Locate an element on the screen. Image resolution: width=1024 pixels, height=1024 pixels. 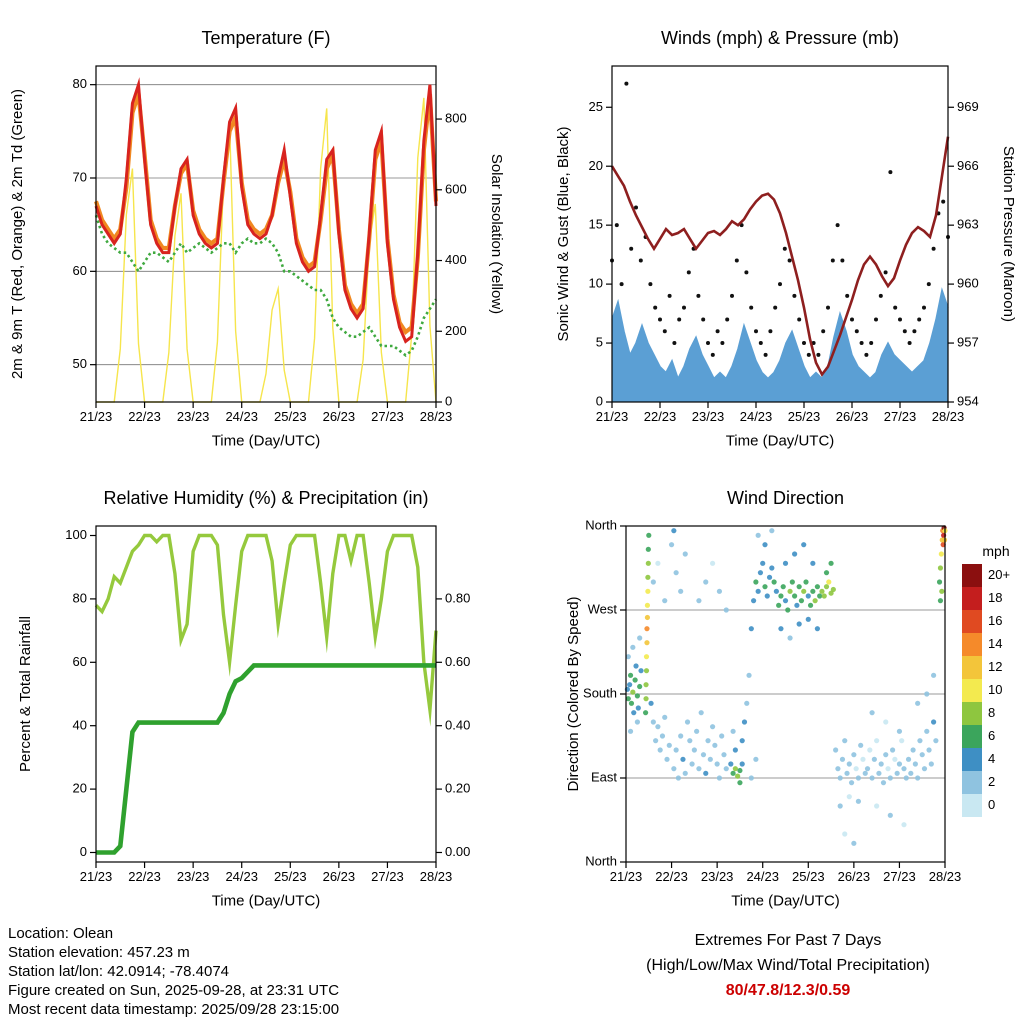
station-location: Location: Olean is located at coordinates (61, 933).